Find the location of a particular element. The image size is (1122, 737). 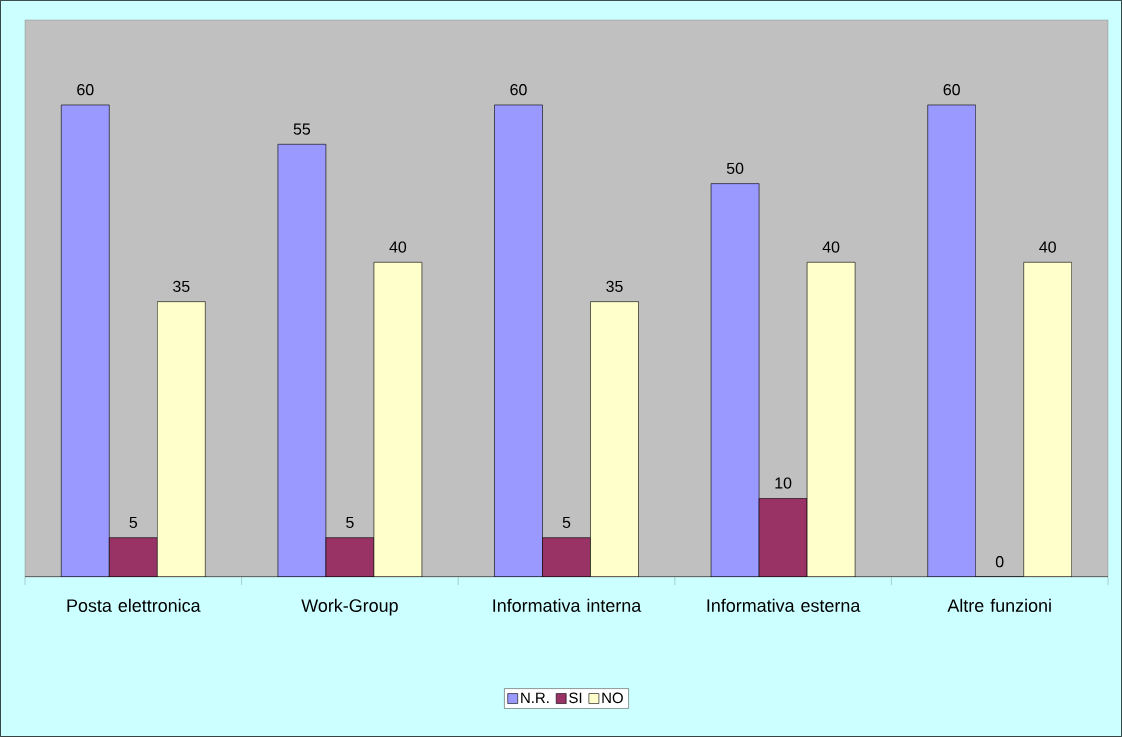

data-label: 10 is located at coordinates (783, 483).